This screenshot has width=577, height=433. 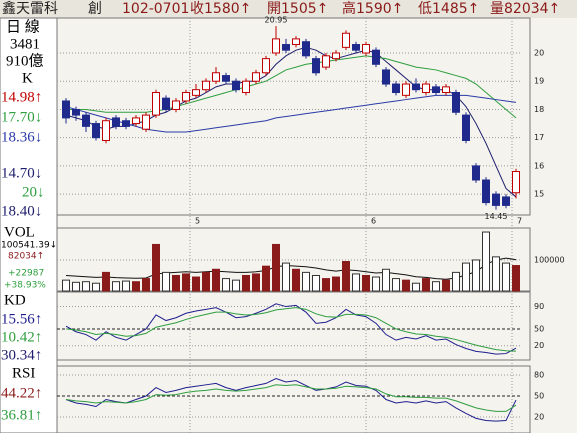 I want to click on stock-name: 鑫天雷科, so click(x=30, y=8).